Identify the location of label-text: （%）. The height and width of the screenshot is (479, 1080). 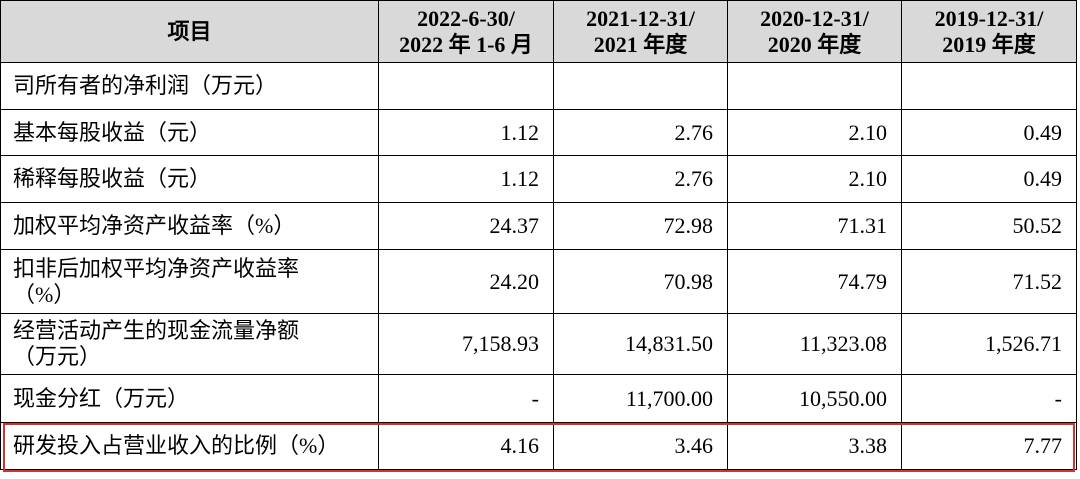
(44, 294).